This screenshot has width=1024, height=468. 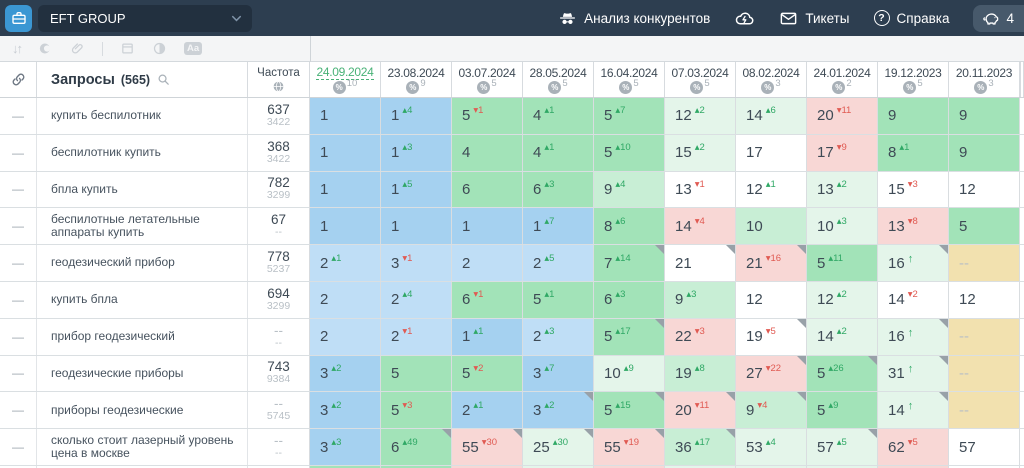 I want to click on contrast-icon, so click(x=159, y=48).